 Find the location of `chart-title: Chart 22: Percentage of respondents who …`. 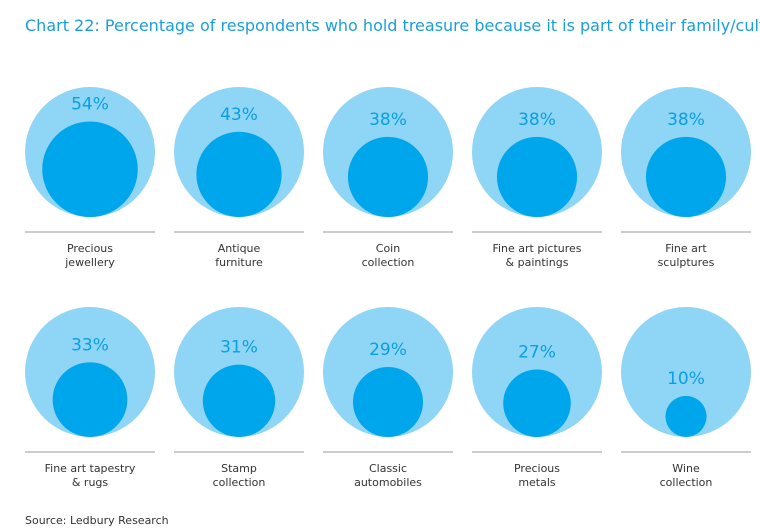

chart-title: Chart 22: Percentage of respondents who … is located at coordinates (392, 25).